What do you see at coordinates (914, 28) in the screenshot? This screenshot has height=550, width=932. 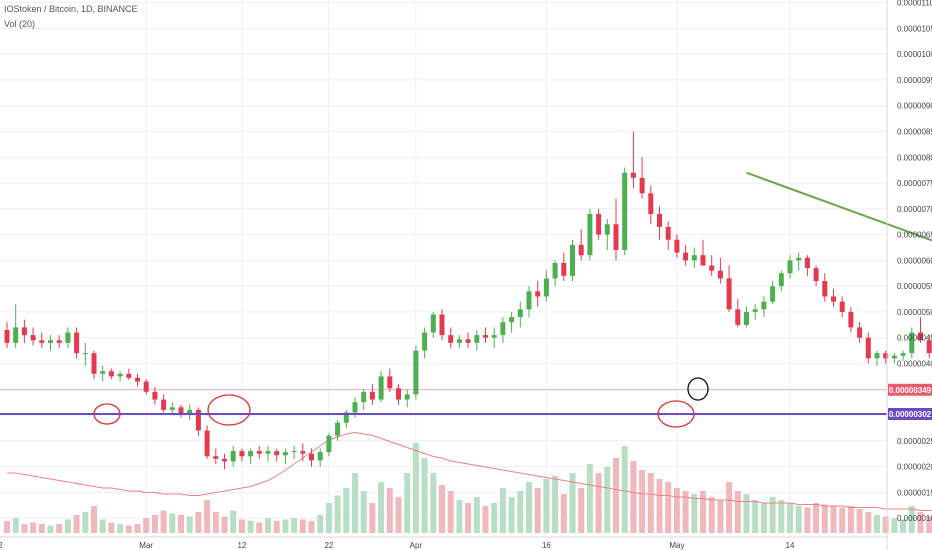 I see `price-tick-label: 0.00001050` at bounding box center [914, 28].